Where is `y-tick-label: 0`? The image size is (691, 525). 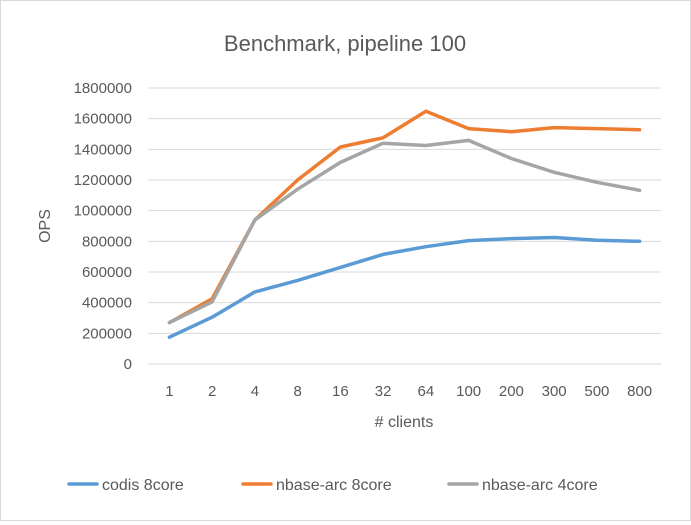
y-tick-label: 0 is located at coordinates (128, 364).